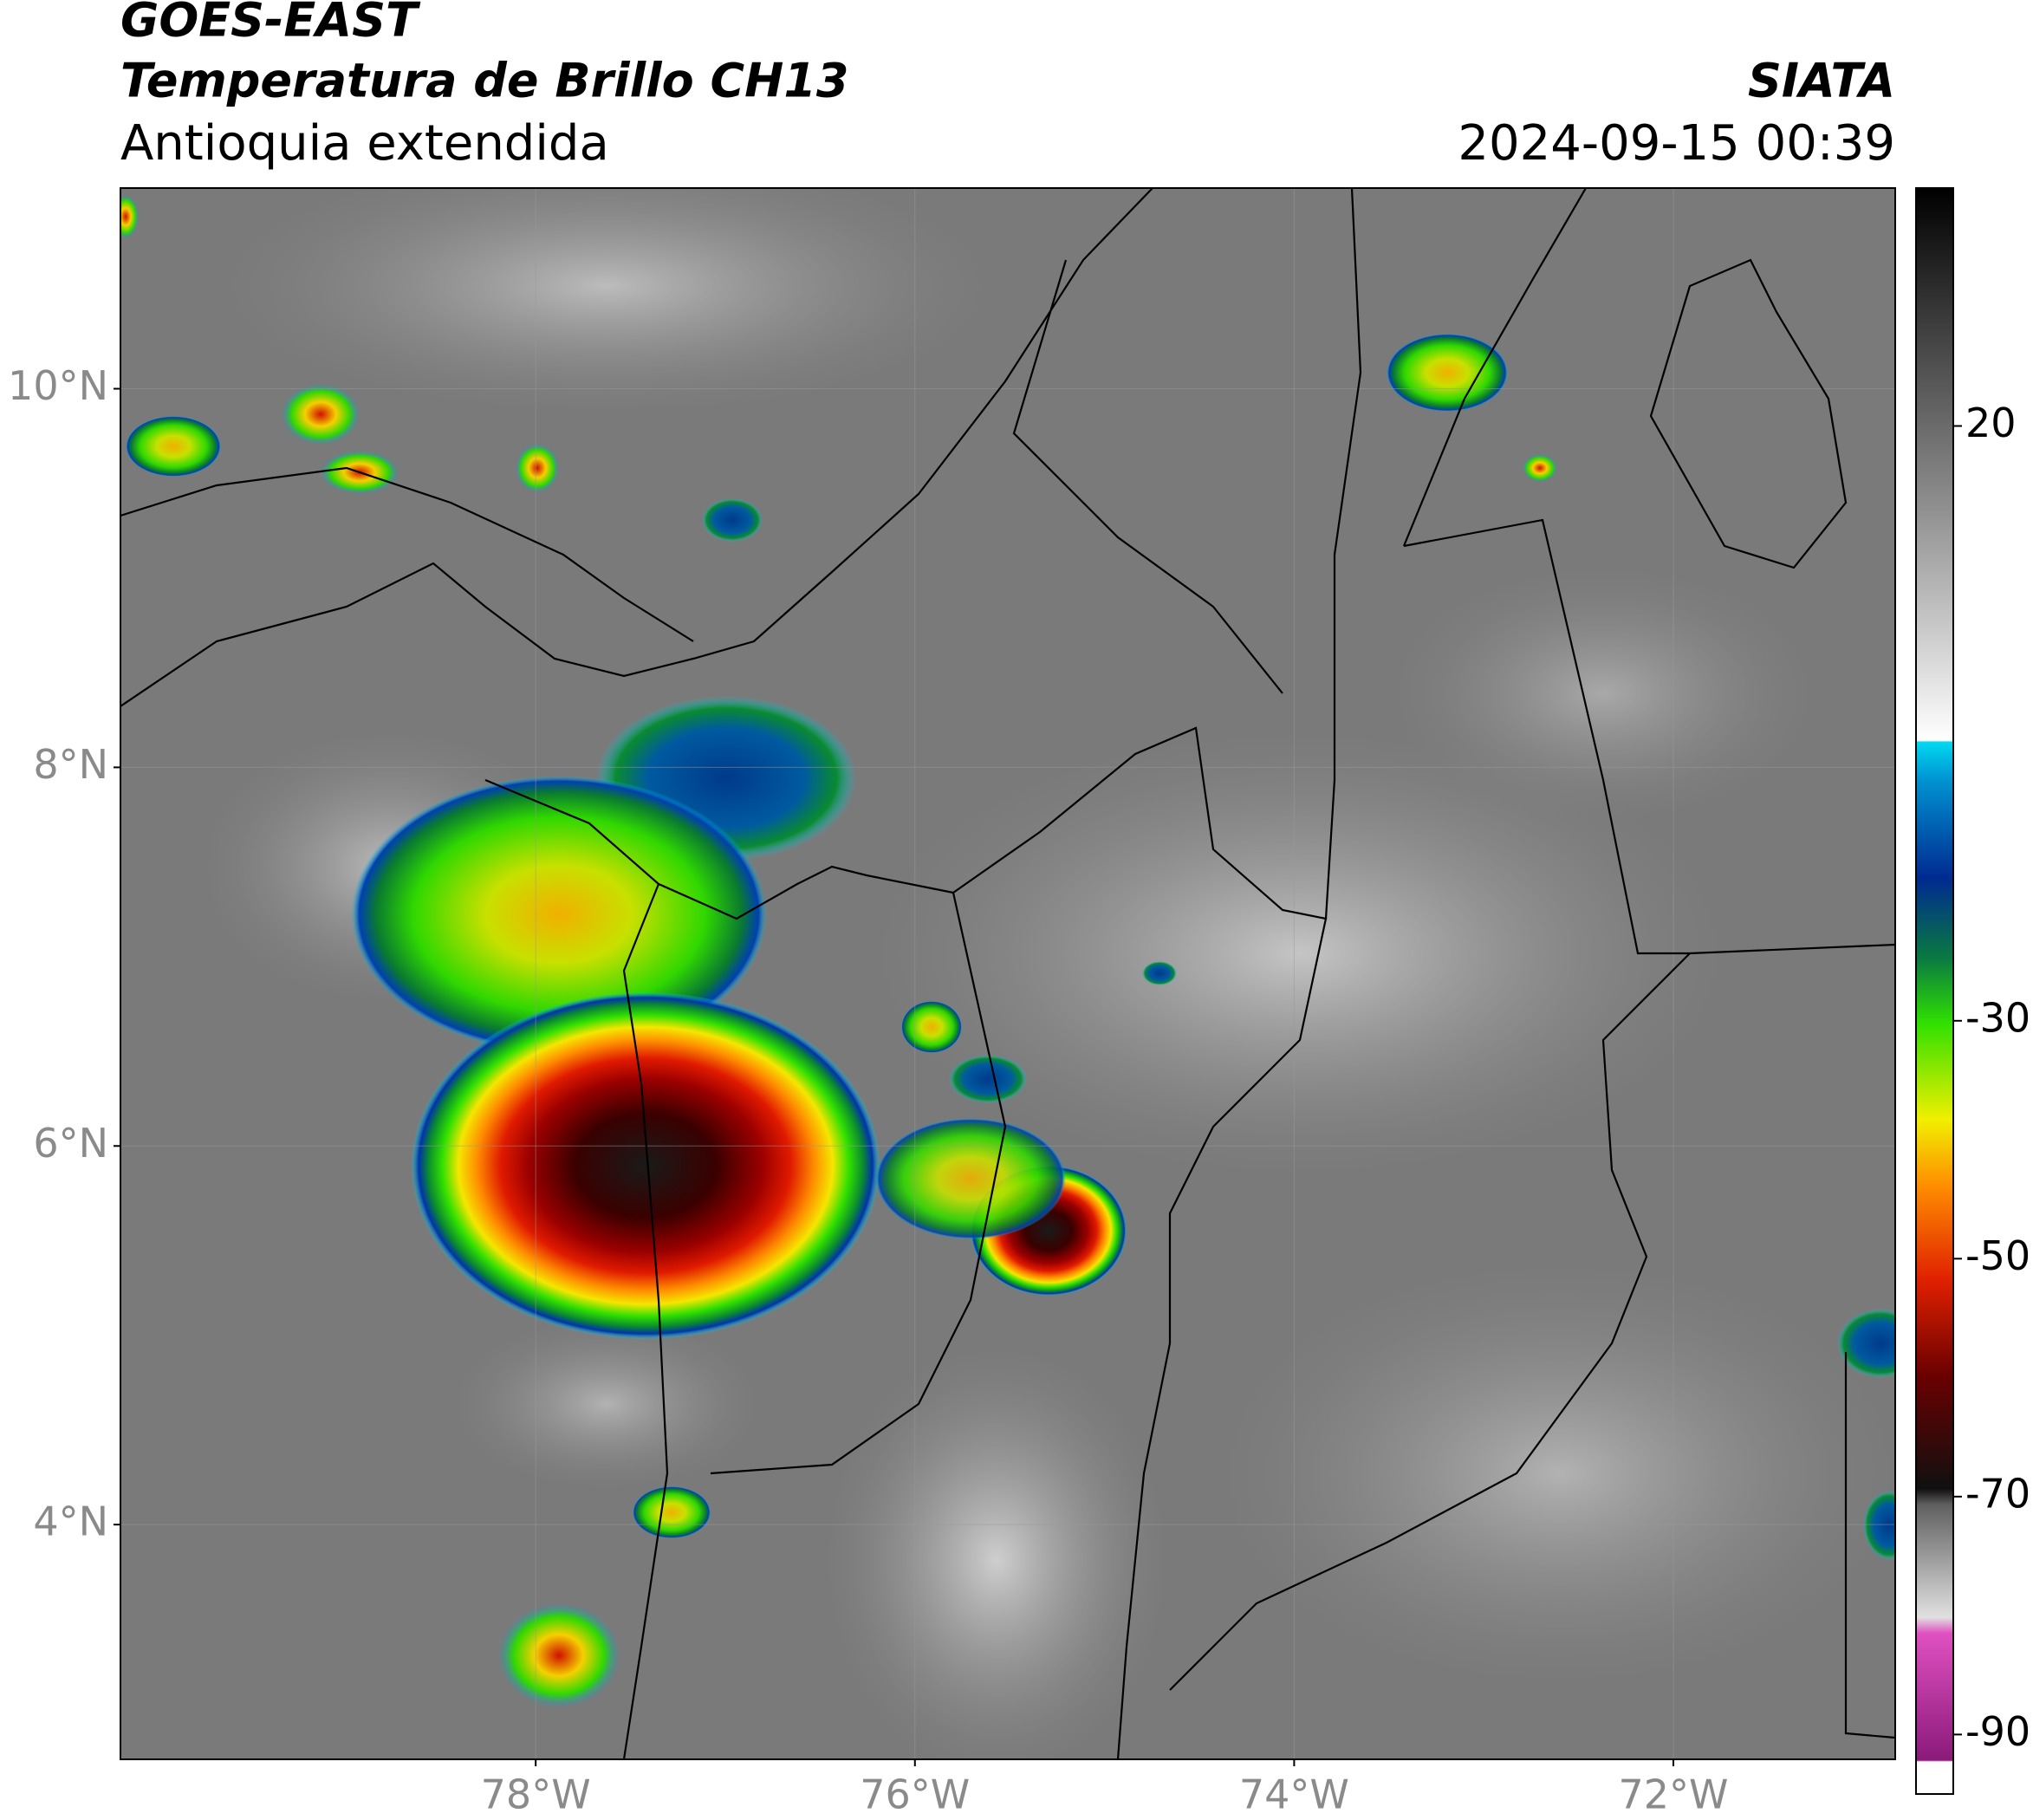 The width and height of the screenshot is (2033, 1820). I want to click on colorbar-tick-label: -50, so click(1997, 1255).